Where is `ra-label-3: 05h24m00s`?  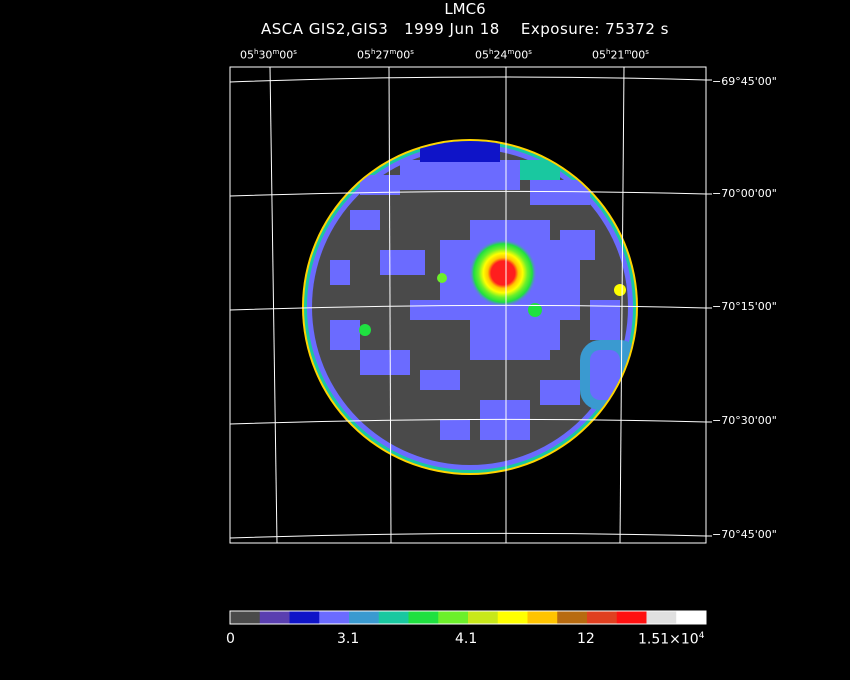 ra-label-3: 05h24m00s is located at coordinates (503, 55).